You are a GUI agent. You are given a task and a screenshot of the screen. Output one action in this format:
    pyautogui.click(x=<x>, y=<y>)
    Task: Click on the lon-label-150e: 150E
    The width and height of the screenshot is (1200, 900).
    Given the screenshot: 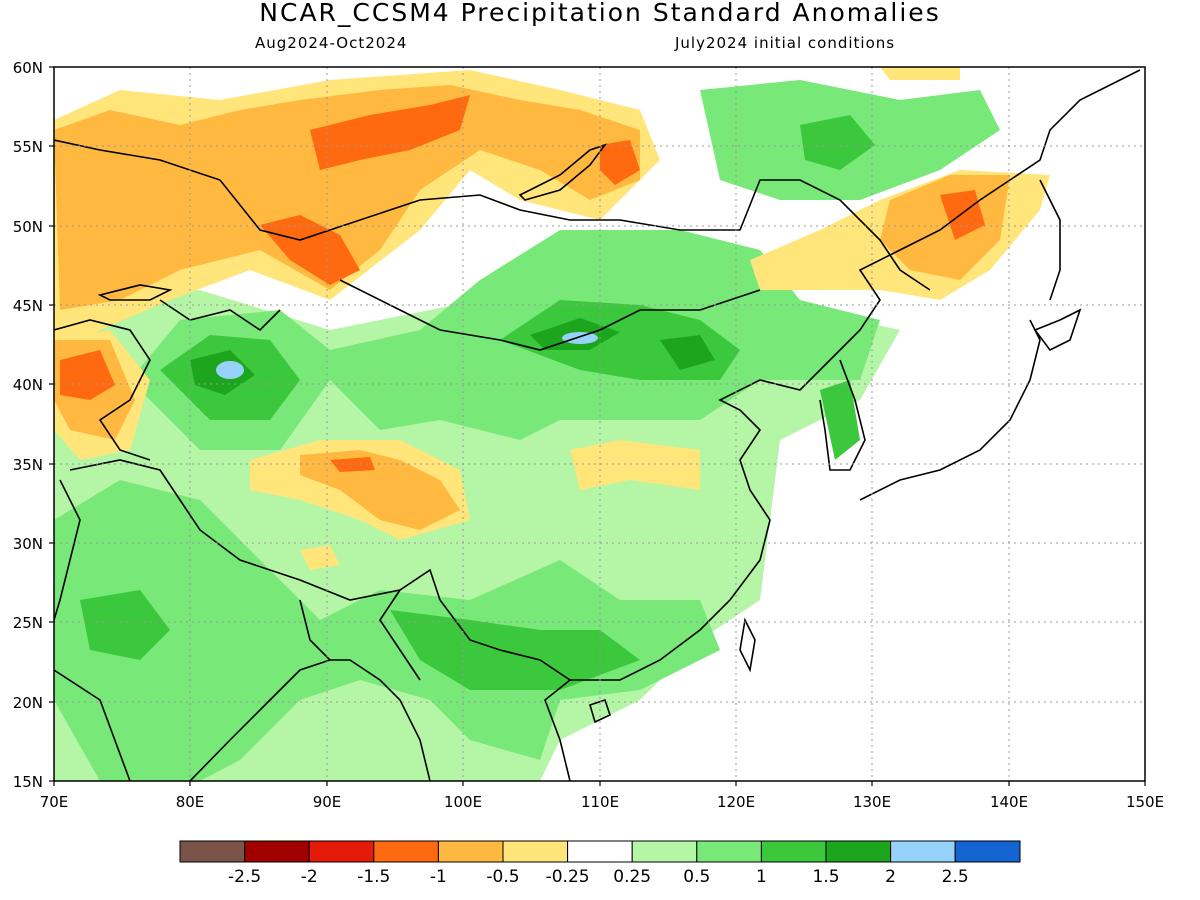 What is the action you would take?
    pyautogui.click(x=1145, y=802)
    